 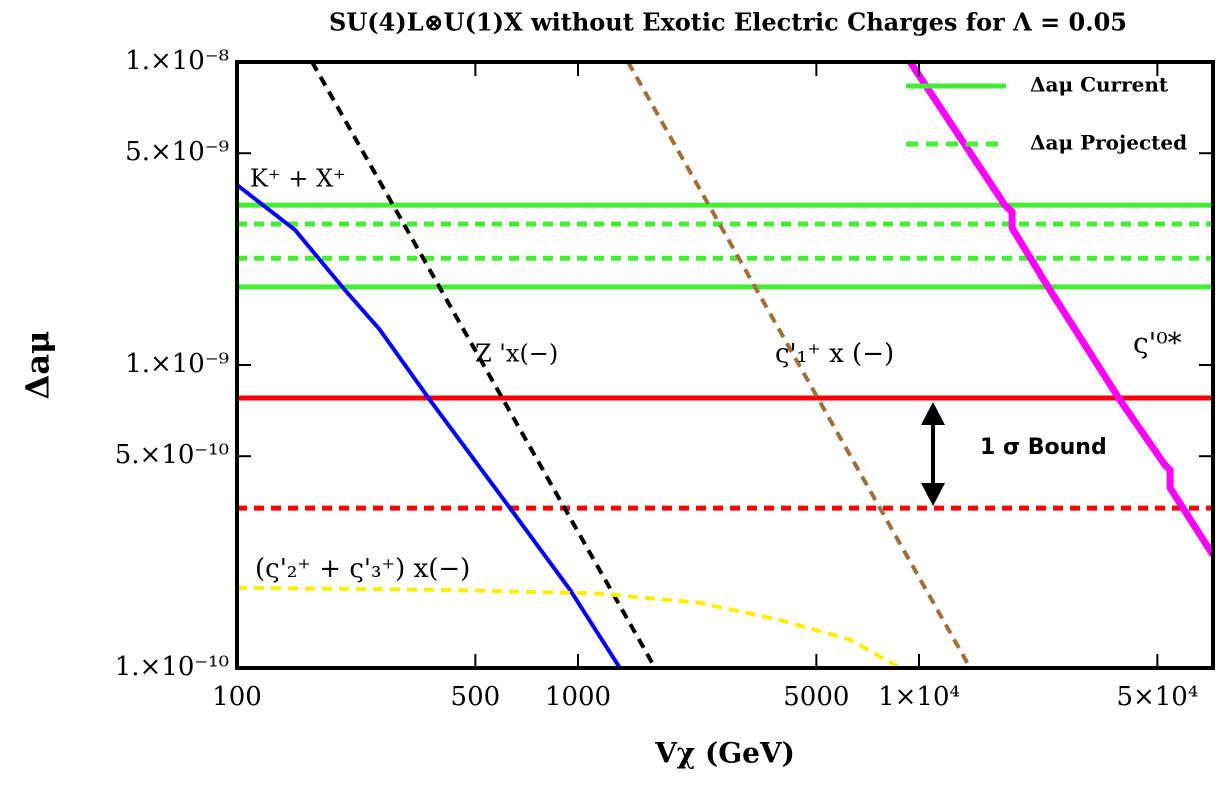 I want to click on bound-arrow, so click(x=933, y=454).